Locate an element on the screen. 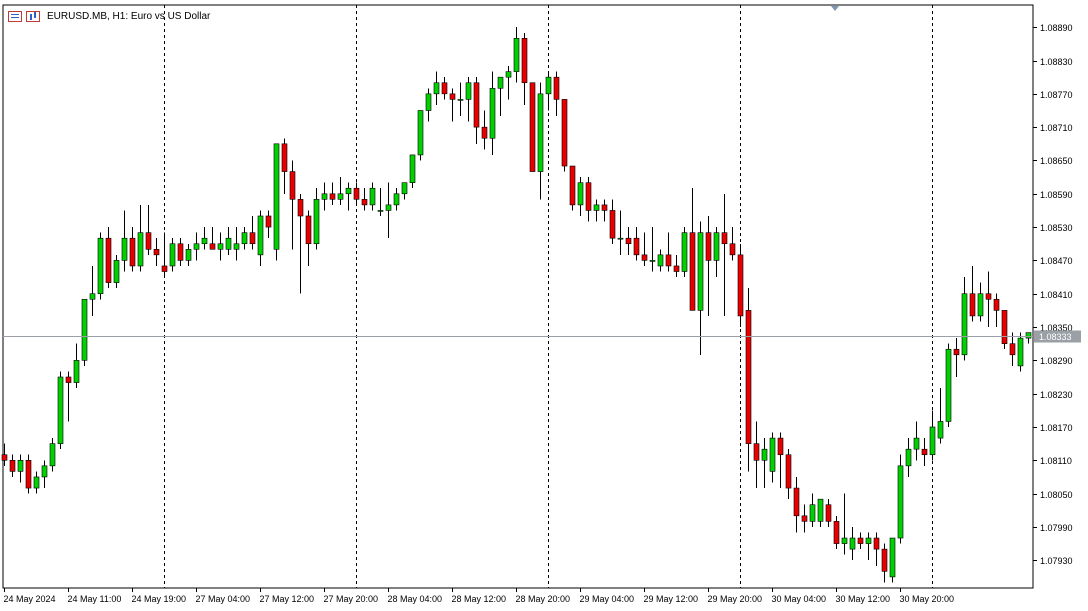 This screenshot has width=1088, height=611. order-list-icon is located at coordinates (15, 16).